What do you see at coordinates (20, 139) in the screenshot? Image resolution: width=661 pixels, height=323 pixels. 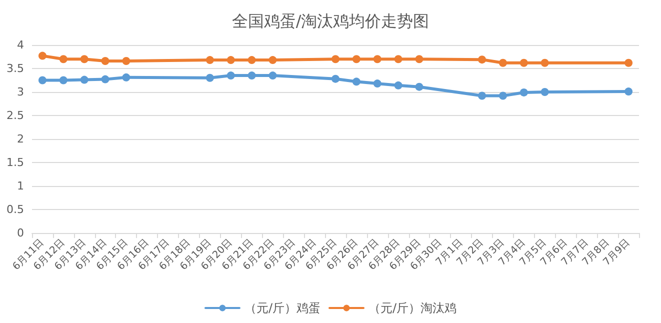 I see `y-tick-label: 2` at bounding box center [20, 139].